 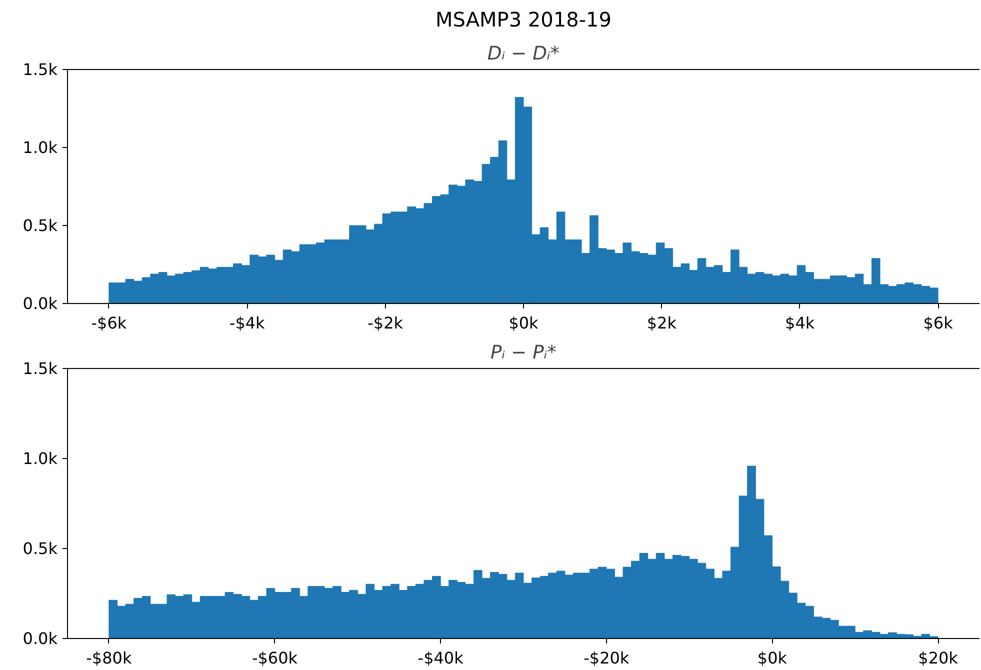 What do you see at coordinates (607, 658) in the screenshot?
I see `x-tick-label: -$20k` at bounding box center [607, 658].